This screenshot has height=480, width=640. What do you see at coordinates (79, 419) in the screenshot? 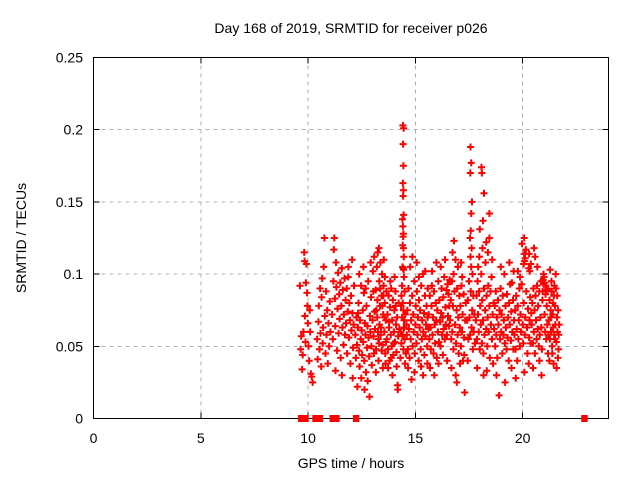
I see `y-tick-label: 0` at bounding box center [79, 419].